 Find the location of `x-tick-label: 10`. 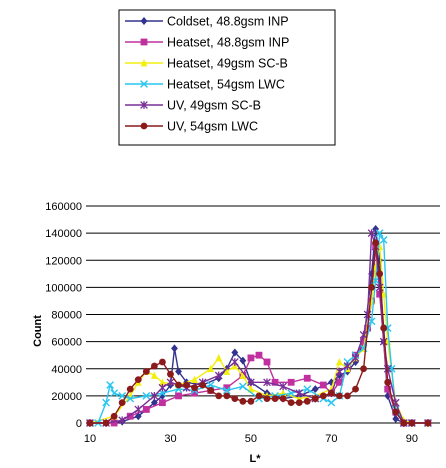

x-tick-label: 10 is located at coordinates (90, 439).